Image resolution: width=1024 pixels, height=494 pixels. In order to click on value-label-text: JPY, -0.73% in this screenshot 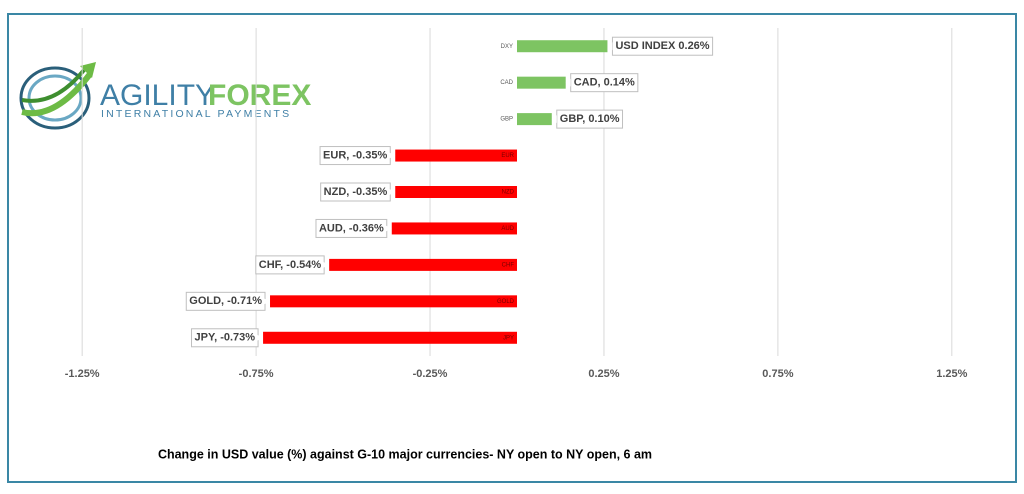, I will do `click(225, 338)`.